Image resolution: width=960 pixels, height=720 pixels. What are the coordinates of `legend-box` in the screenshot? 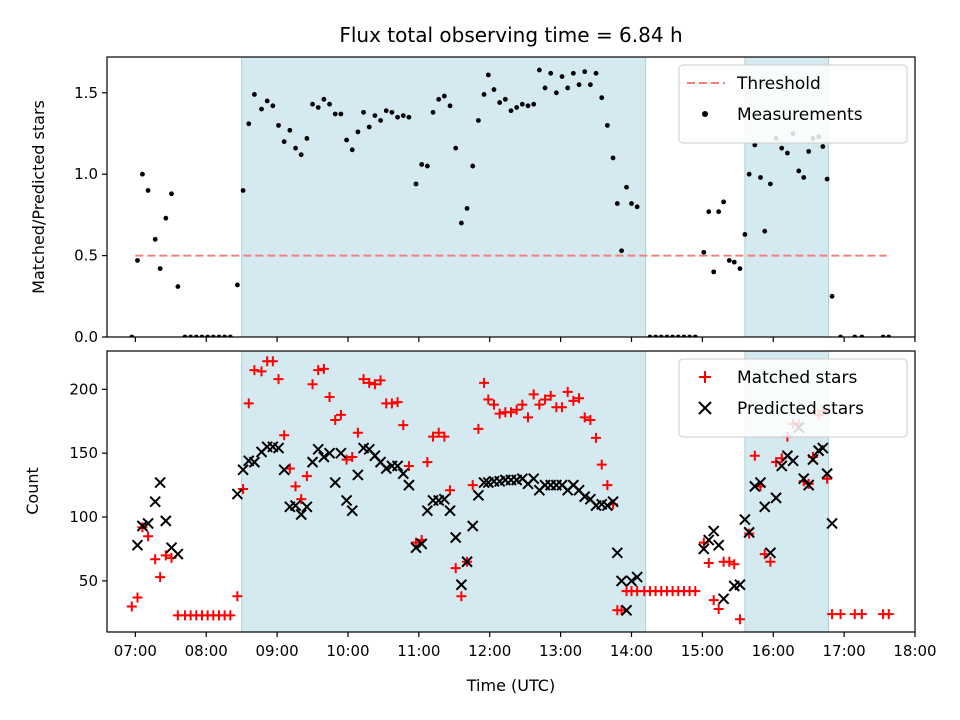 It's located at (793, 104).